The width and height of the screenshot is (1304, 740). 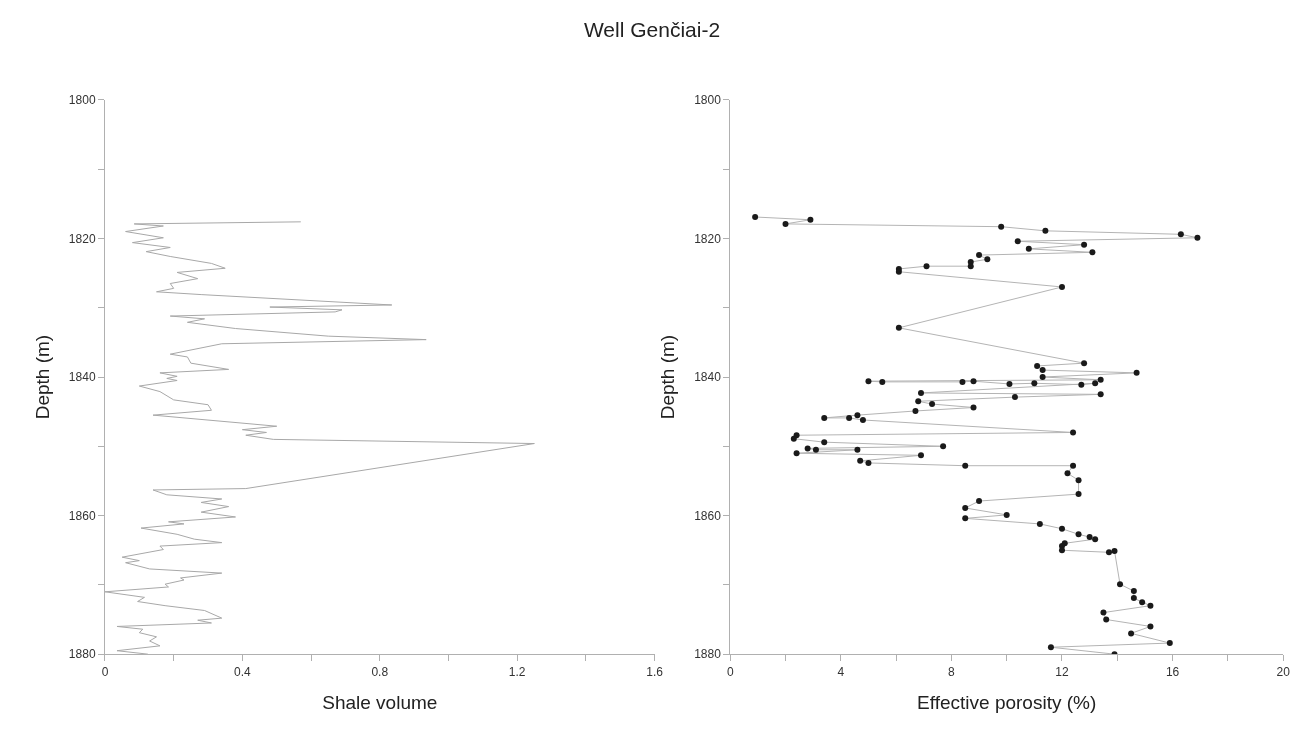 I want to click on x-axis-title: Shale volume, so click(x=380, y=703).